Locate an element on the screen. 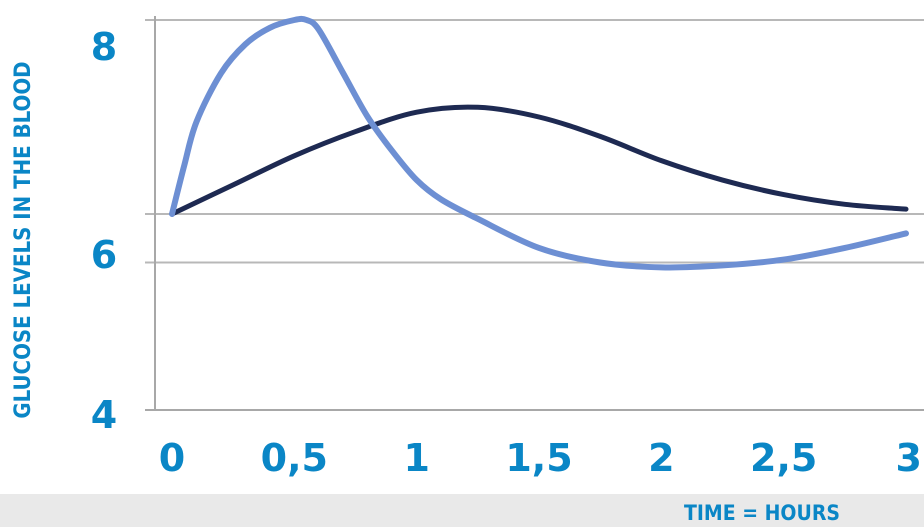 The image size is (924, 527). x-tick-label: 1 is located at coordinates (416, 458).